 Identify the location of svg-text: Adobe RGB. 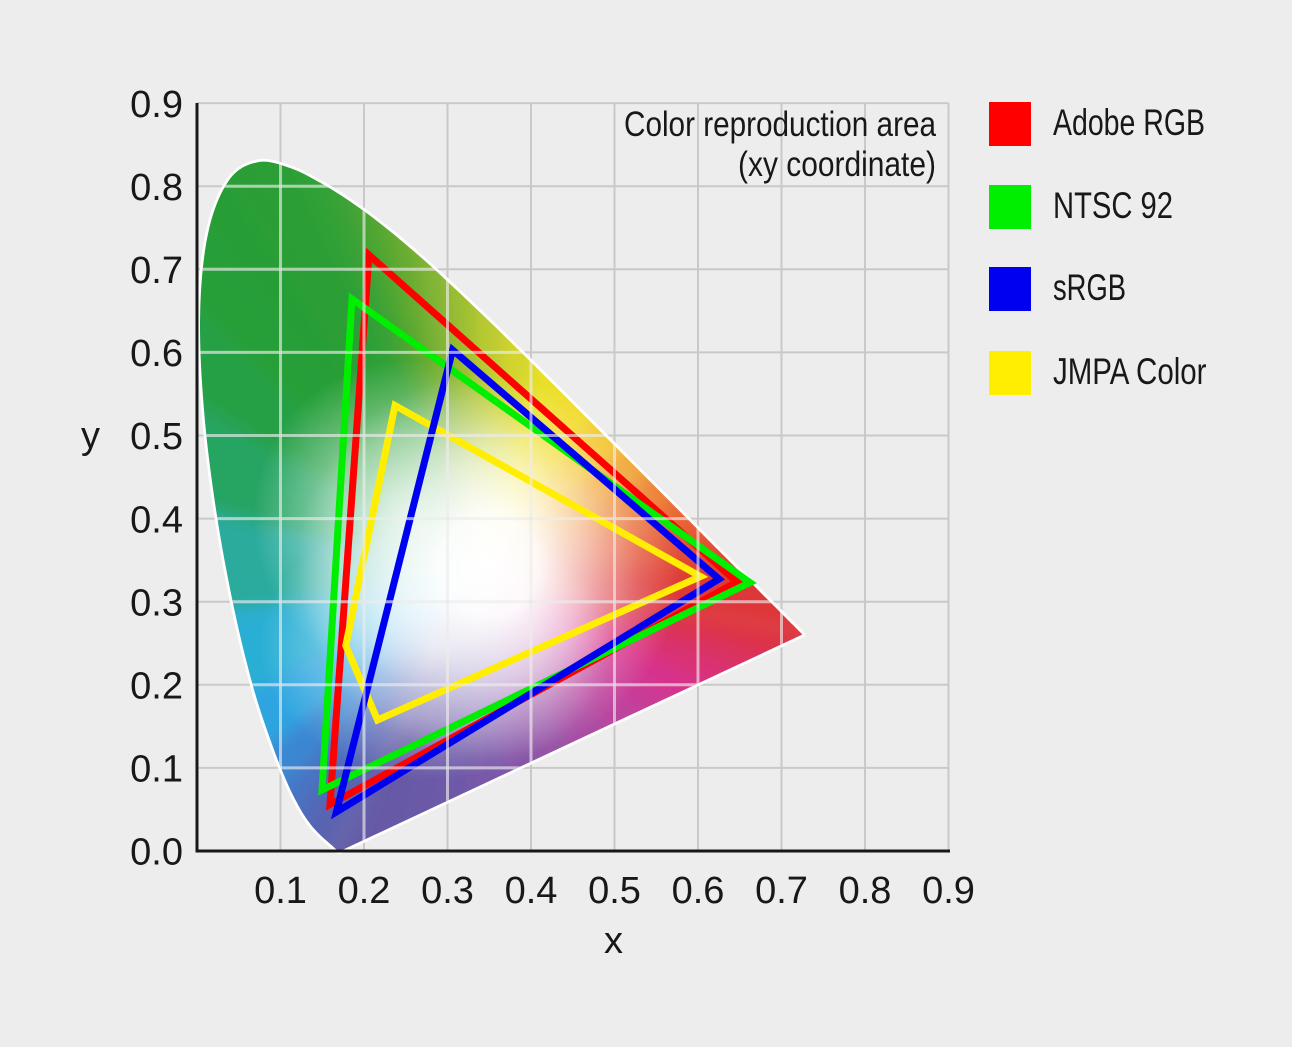
(1129, 122).